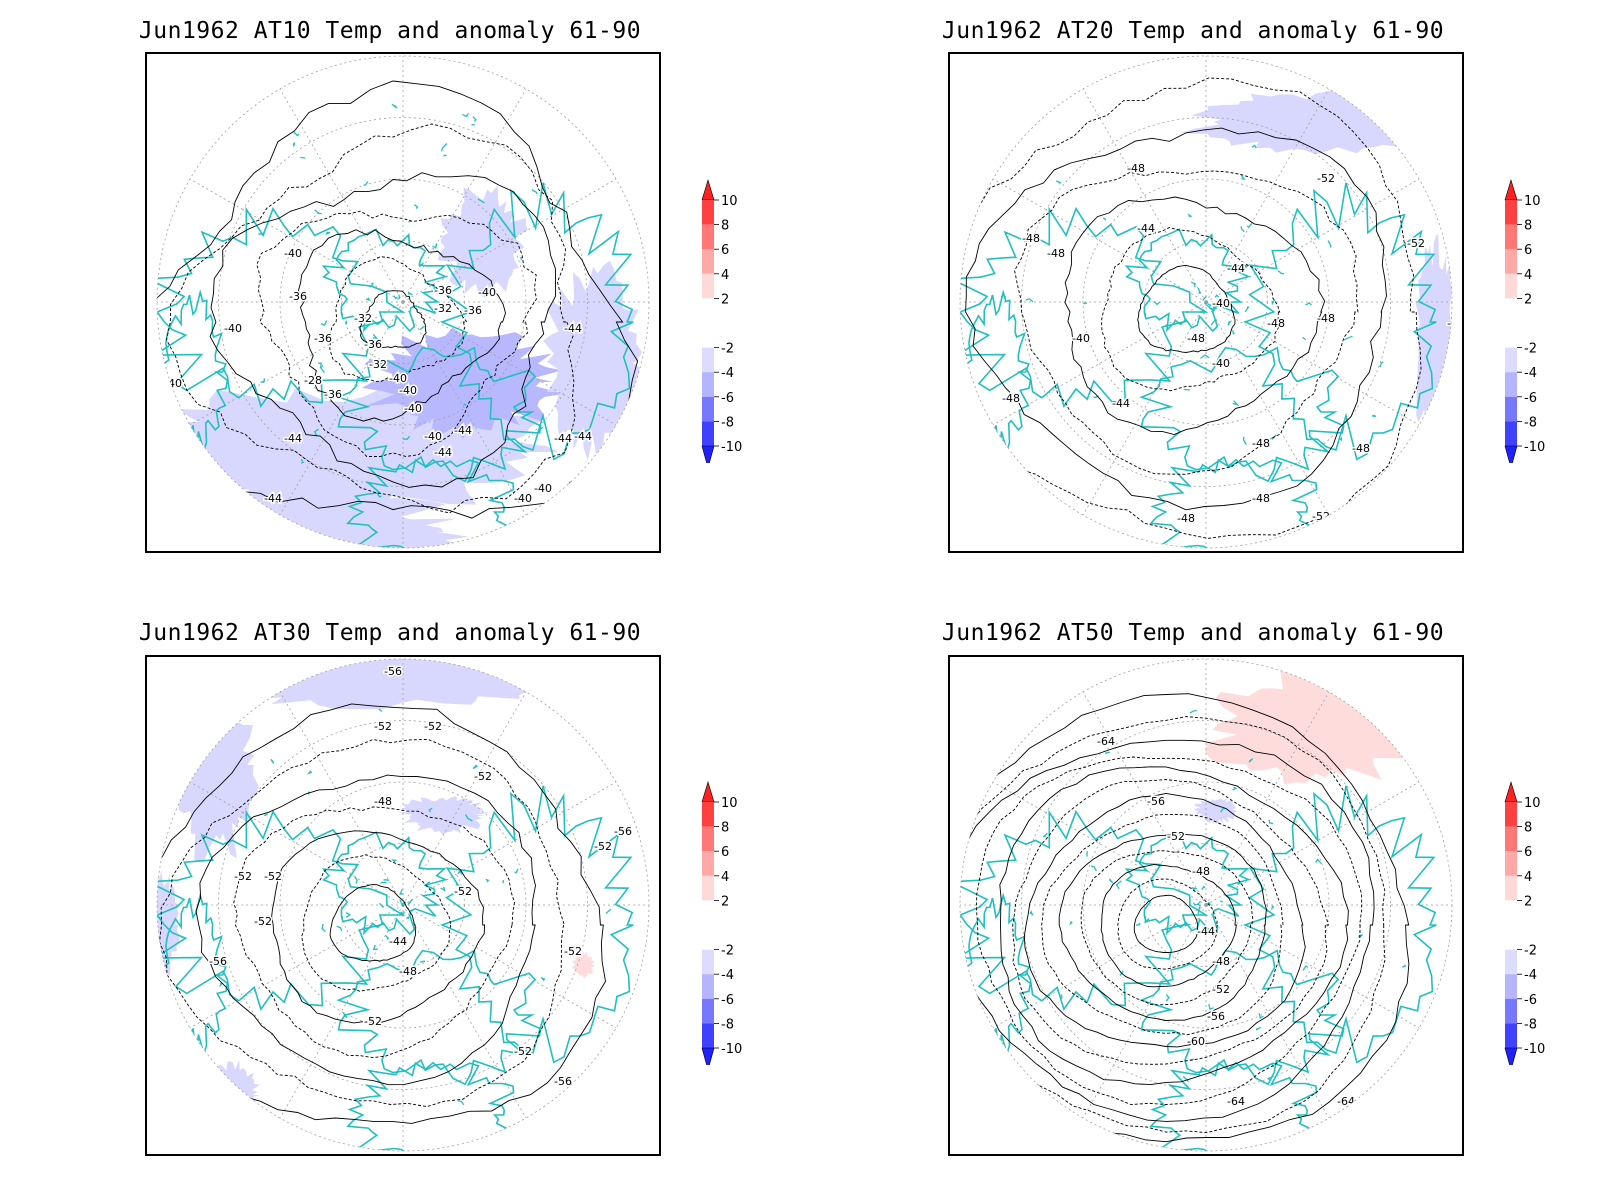  I want to click on colorbar-tick-label: -4, so click(727, 975).